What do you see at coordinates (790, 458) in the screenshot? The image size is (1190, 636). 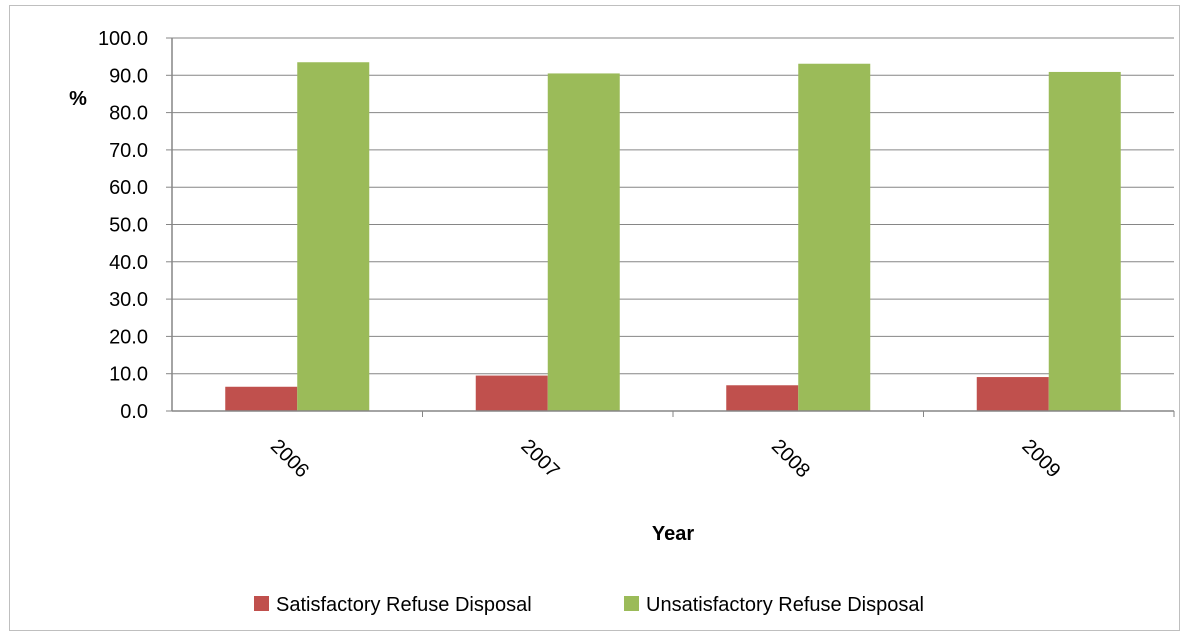 I see `x-tick-label: 2008` at bounding box center [790, 458].